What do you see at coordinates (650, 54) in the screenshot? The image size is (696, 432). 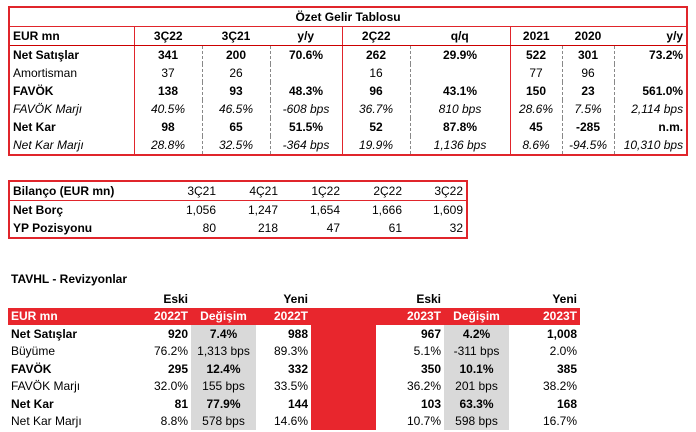 I see `income-cell: 73.2%` at bounding box center [650, 54].